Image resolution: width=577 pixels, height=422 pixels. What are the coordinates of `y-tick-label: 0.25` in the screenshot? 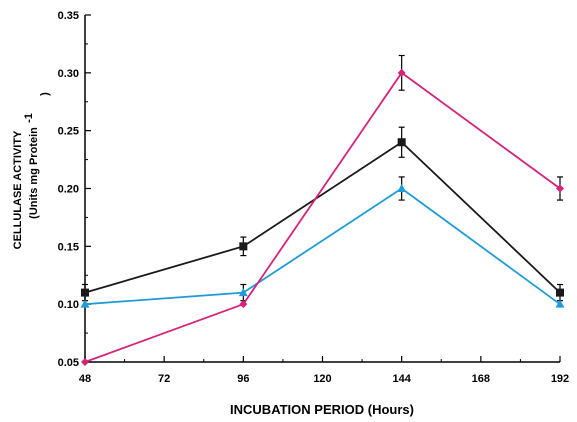 It's located at (68, 132).